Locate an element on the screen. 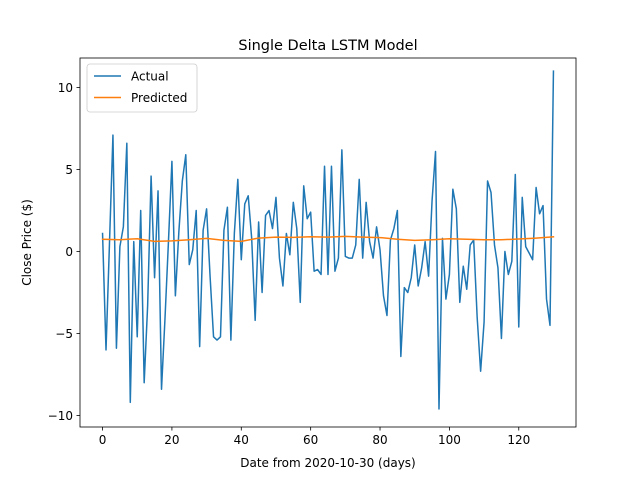 Image resolution: width=640 pixels, height=480 pixels. x-axis-title: Date from 2020-10-30 (days) is located at coordinates (327, 463).